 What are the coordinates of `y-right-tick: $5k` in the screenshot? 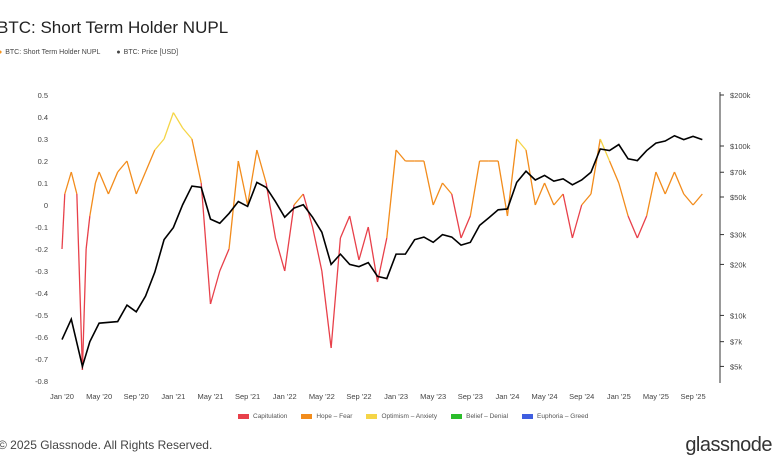 It's located at (736, 366).